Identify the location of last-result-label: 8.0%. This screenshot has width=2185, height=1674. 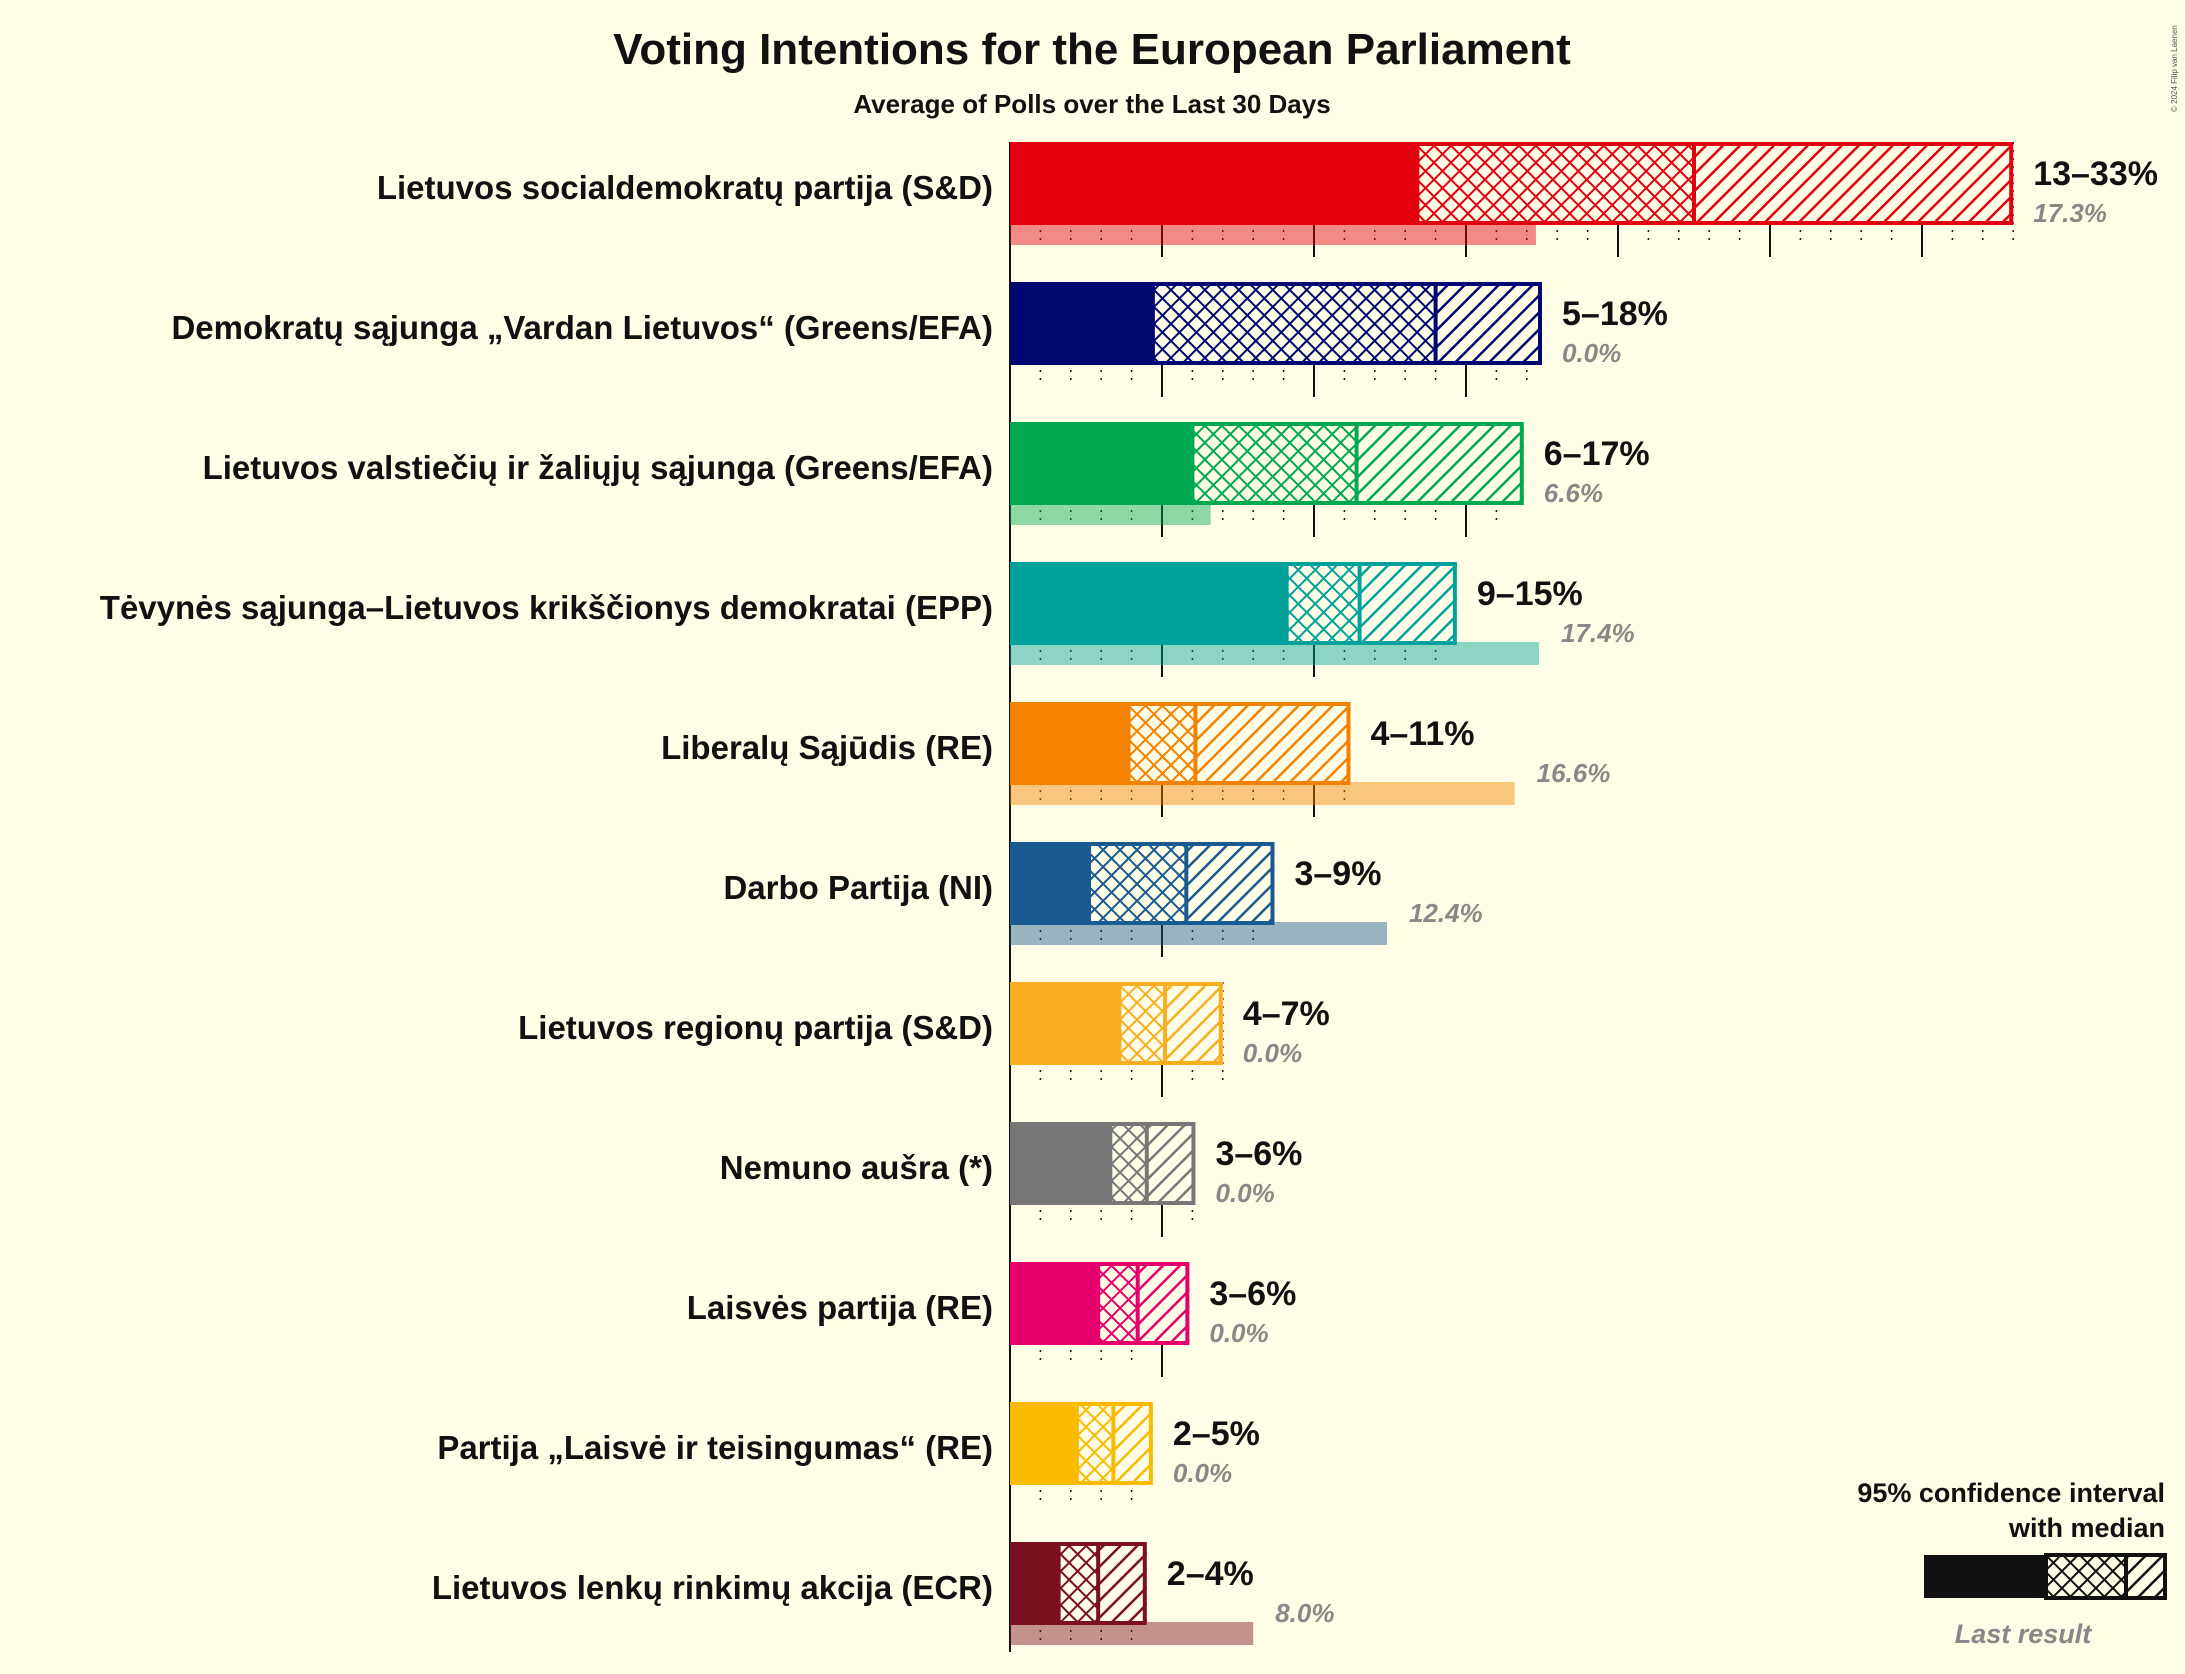
(1304, 1613).